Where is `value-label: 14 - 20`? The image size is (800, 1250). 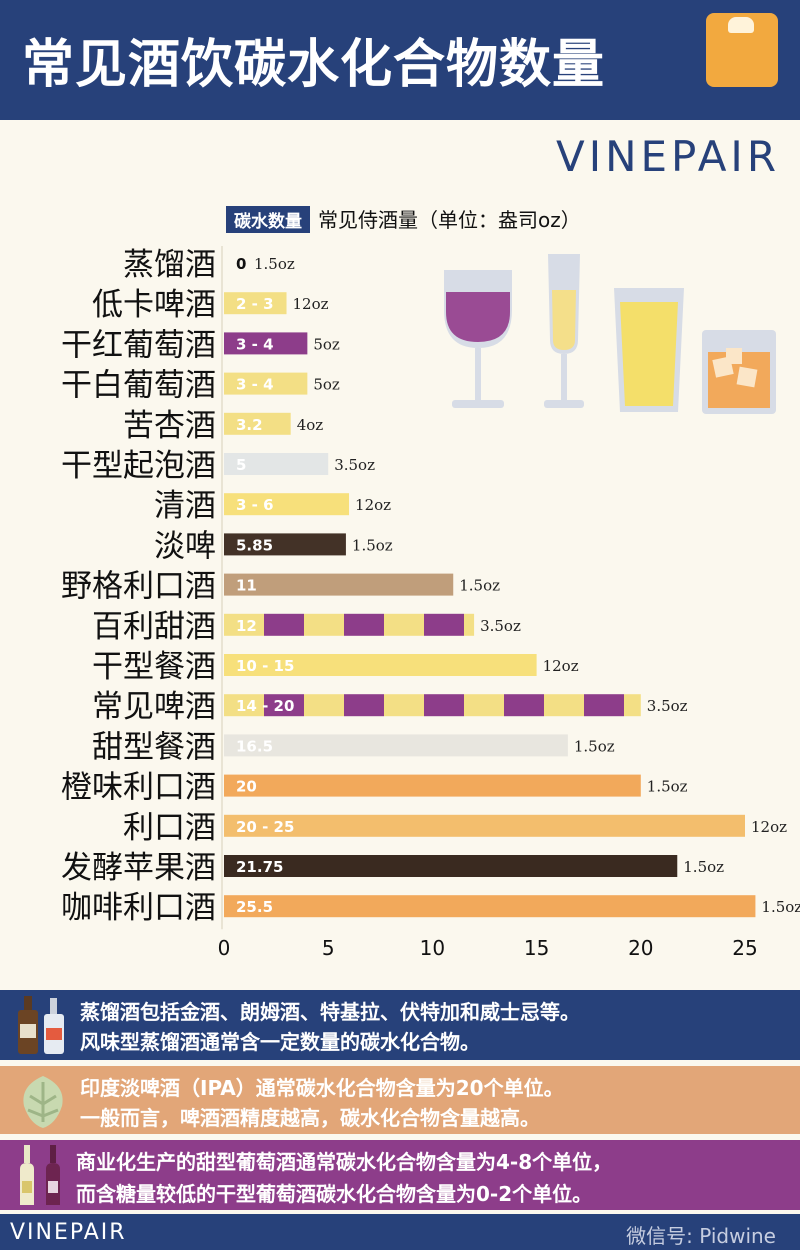
value-label: 14 - 20 is located at coordinates (265, 706).